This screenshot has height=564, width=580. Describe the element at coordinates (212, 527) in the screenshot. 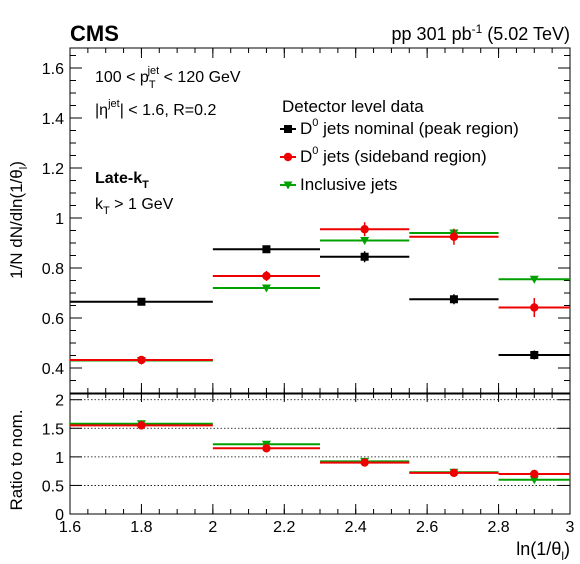

I see `x-tick-label: 2` at that location.